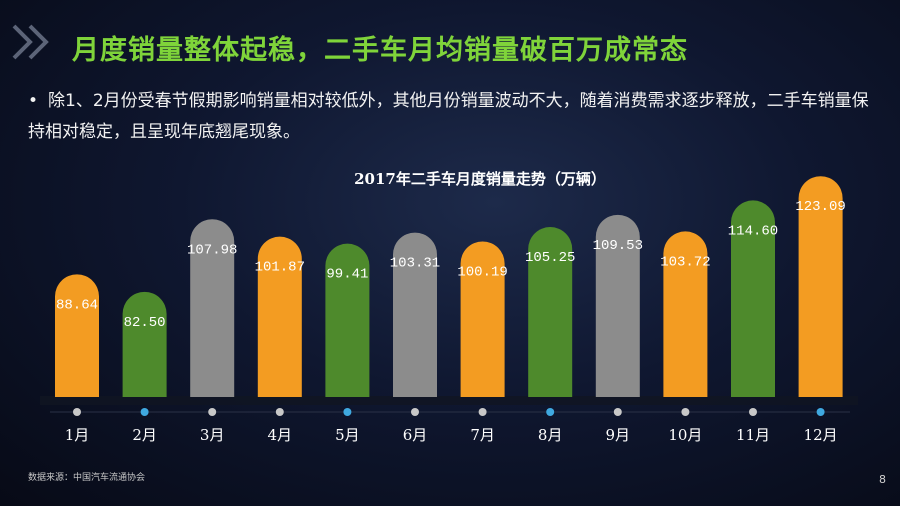  Describe the element at coordinates (347, 435) in the screenshot. I see `x-tick-label: 5月` at that location.